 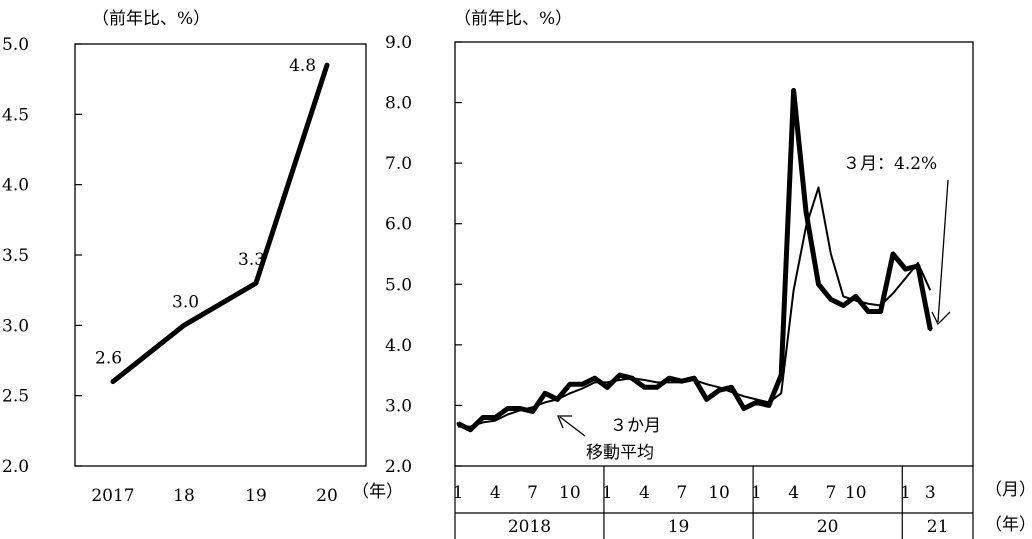 What do you see at coordinates (15, 256) in the screenshot?
I see `left-y-tick-label: 3.5` at bounding box center [15, 256].